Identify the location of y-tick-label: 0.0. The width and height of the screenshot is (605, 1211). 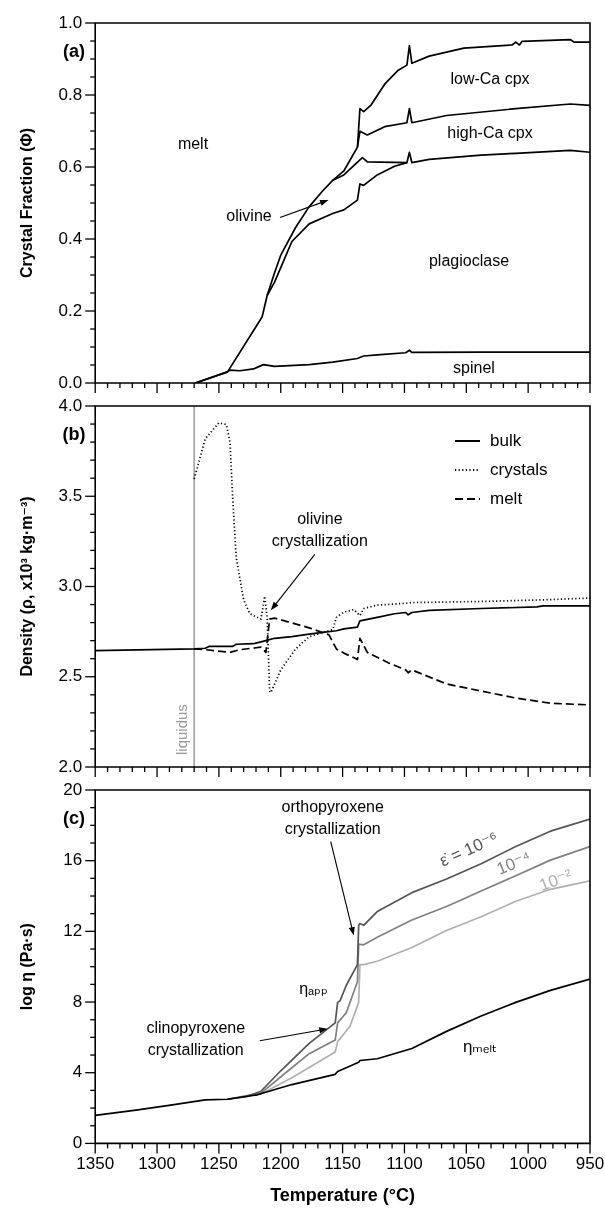
(70, 382).